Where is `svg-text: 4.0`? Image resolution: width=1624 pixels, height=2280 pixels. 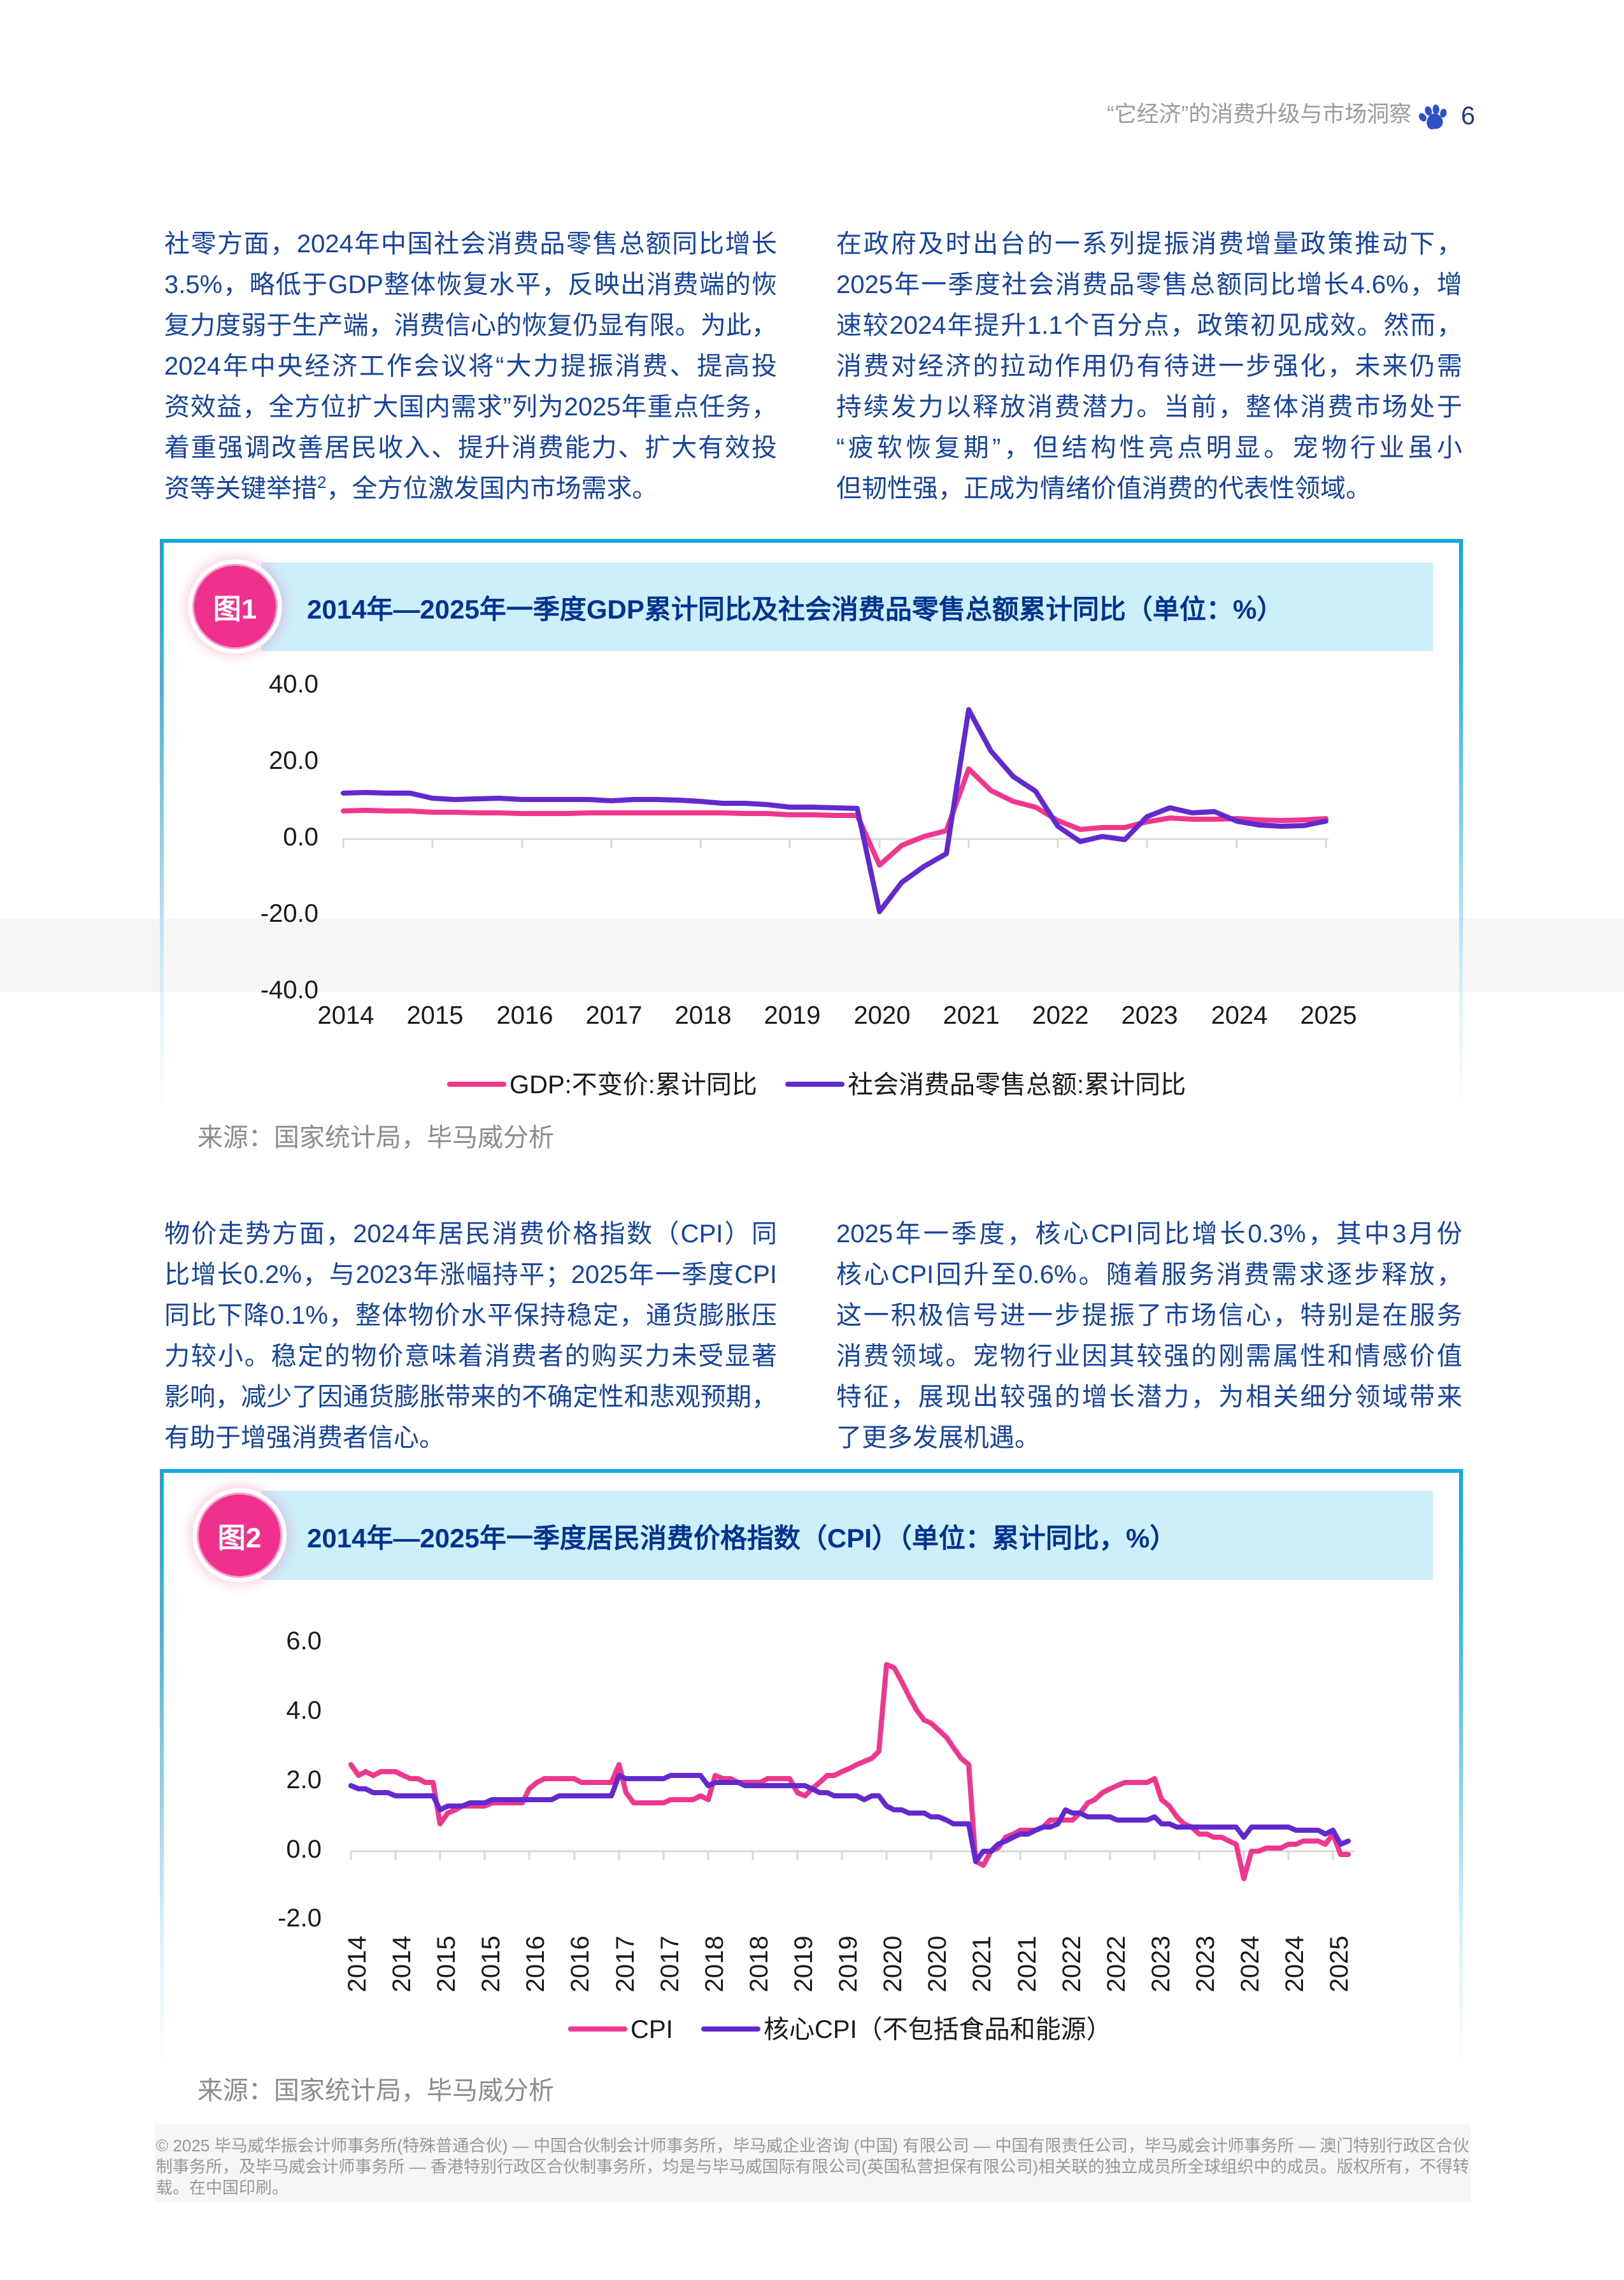
svg-text: 4.0 is located at coordinates (304, 1710).